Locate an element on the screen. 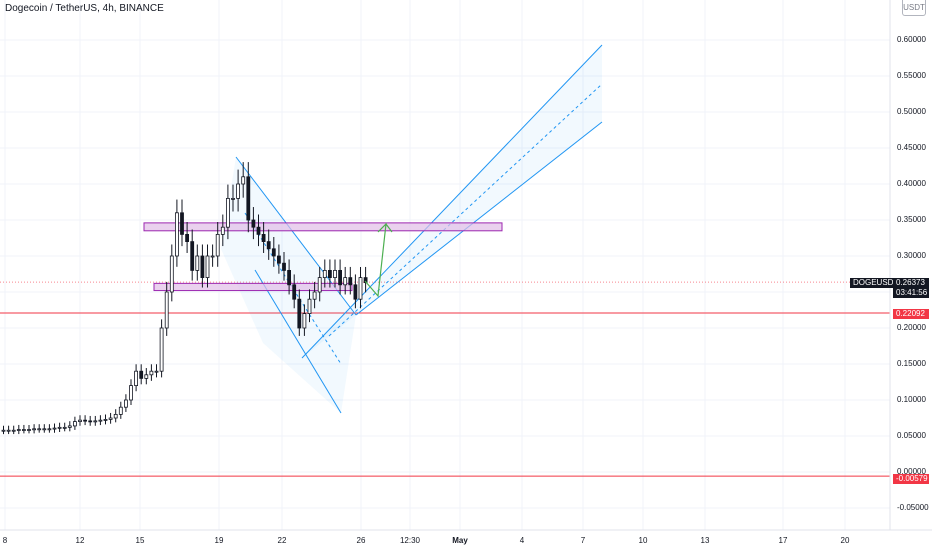 This screenshot has width=932, height=550. x-tick-label: 20 is located at coordinates (845, 540).